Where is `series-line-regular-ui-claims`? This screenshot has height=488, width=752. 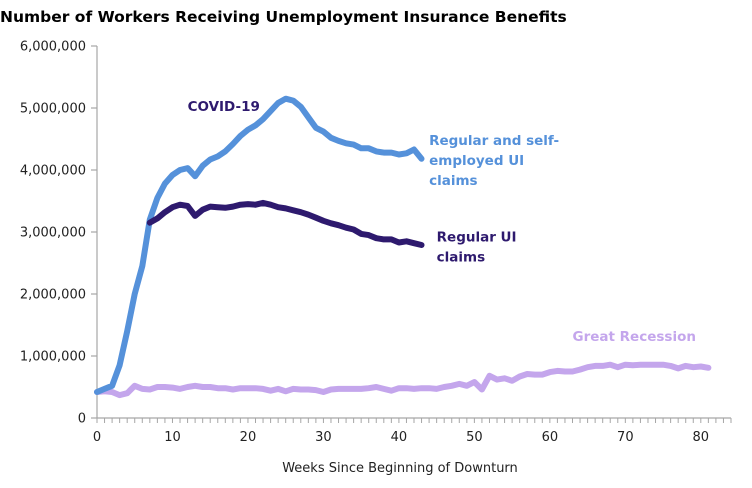 series-line-regular-ui-claims is located at coordinates (285, 223).